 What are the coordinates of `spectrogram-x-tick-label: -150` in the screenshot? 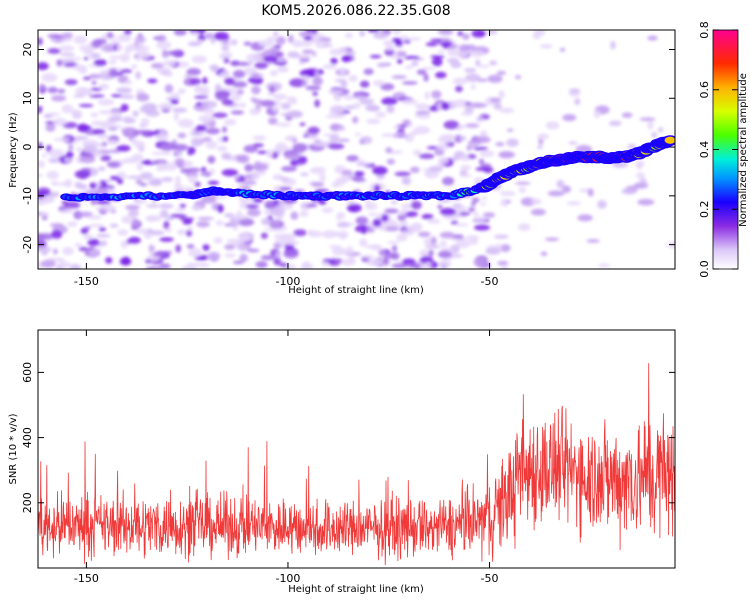 It's located at (86, 281).